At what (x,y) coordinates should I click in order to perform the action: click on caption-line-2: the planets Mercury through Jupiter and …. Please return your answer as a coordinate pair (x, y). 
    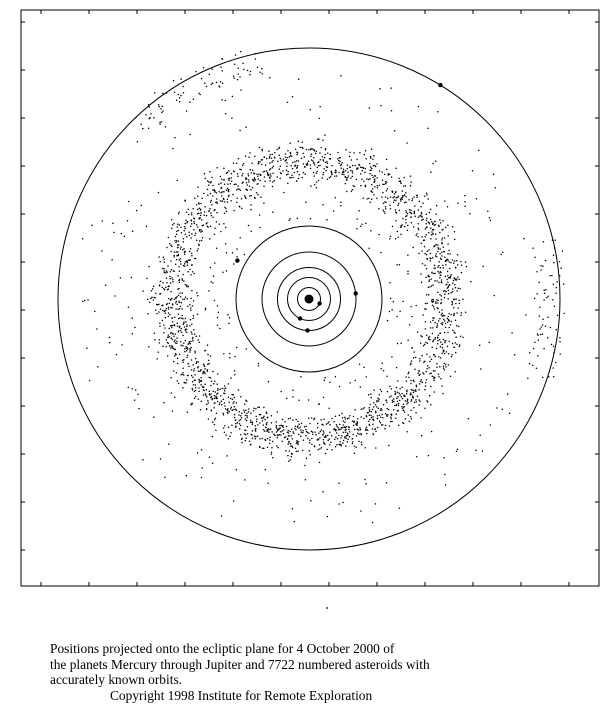
    Looking at the image, I should click on (240, 664).